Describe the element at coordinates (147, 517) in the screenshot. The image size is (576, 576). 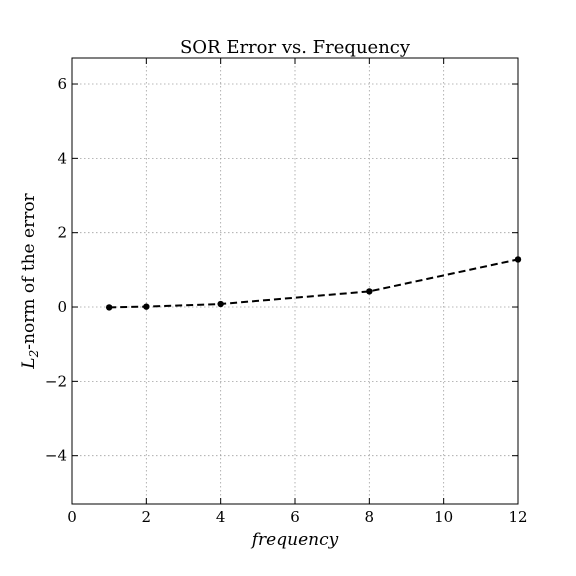
I see `x-tick-label: 2` at that location.